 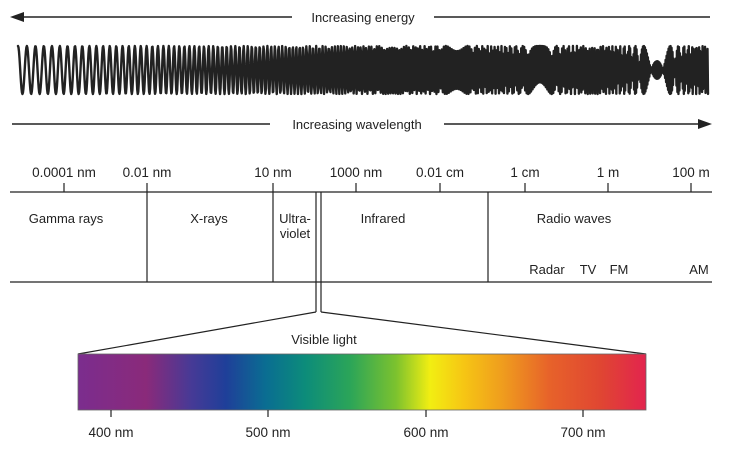 I want to click on scale-tick-label-6: 1 m, so click(x=608, y=172).